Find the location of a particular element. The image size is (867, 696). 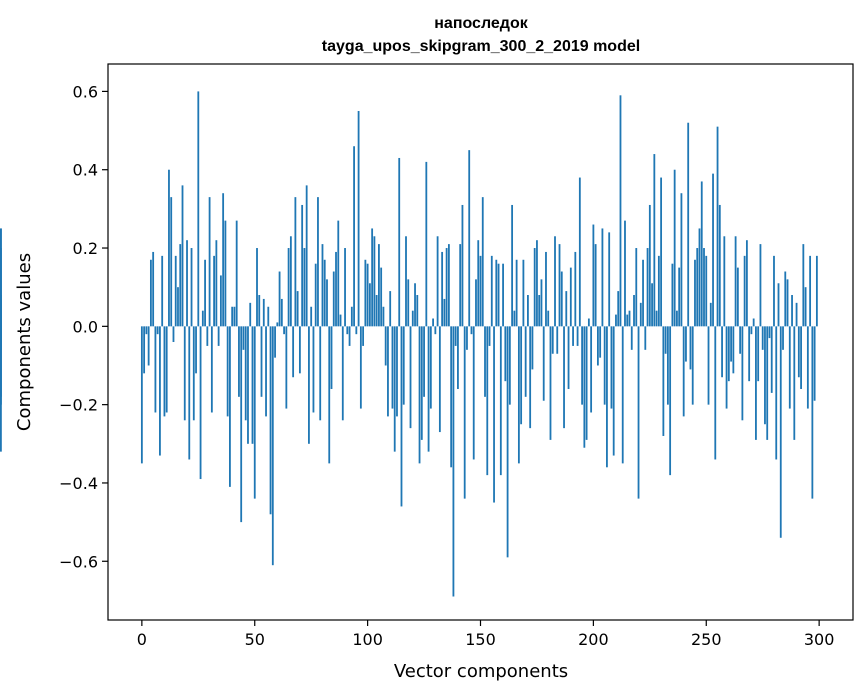

y-tick-label: 0.4 is located at coordinates (85, 170).